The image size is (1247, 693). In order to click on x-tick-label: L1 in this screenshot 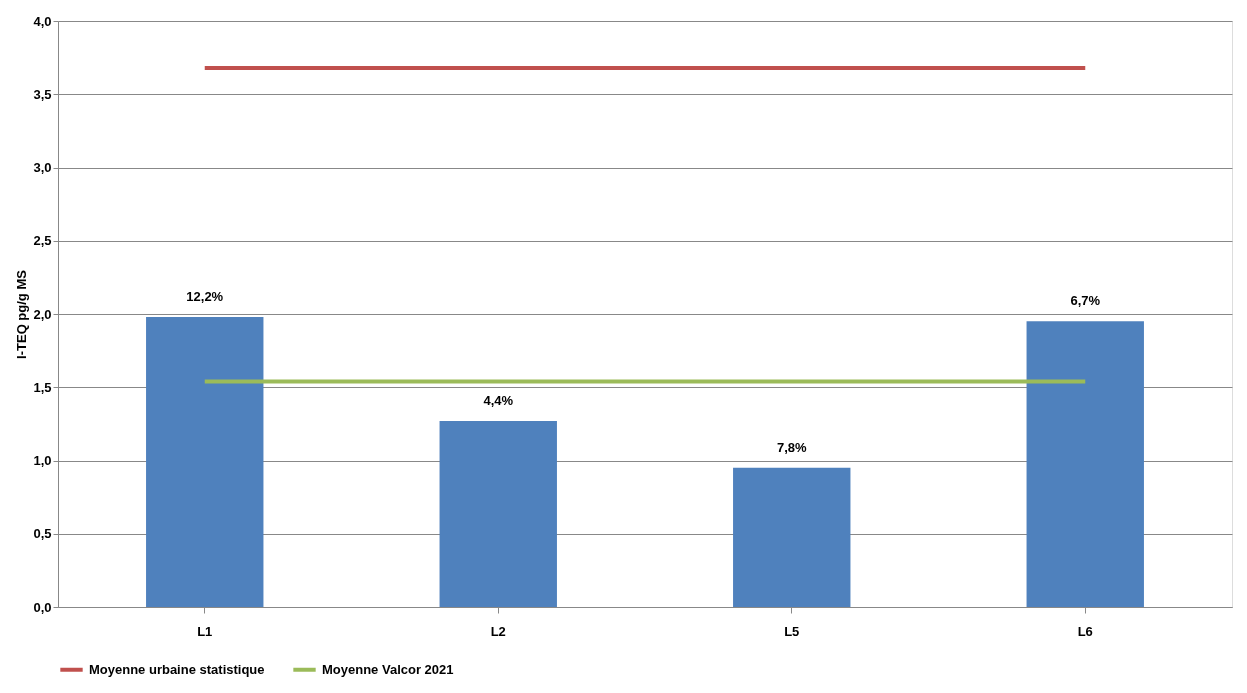, I will do `click(205, 631)`.